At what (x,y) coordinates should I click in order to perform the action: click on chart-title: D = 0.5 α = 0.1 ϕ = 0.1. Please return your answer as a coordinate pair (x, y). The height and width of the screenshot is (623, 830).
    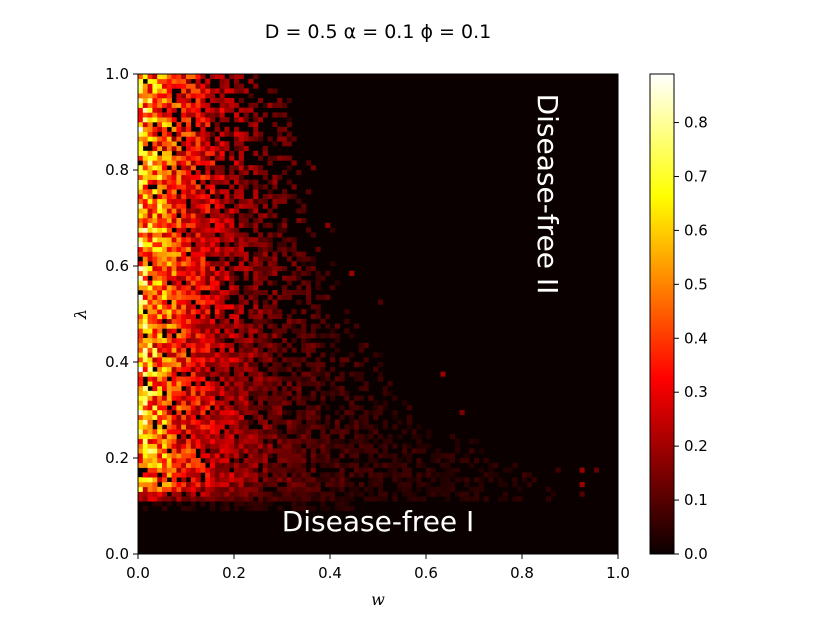
    Looking at the image, I should click on (378, 32).